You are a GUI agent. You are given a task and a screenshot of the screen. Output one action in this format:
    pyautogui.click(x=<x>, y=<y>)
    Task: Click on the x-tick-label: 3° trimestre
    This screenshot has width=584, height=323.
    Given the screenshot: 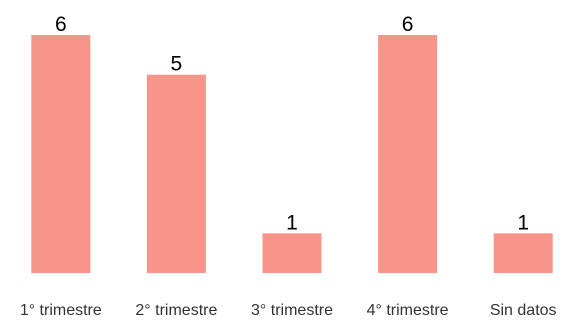 What is the action you would take?
    pyautogui.click(x=292, y=310)
    